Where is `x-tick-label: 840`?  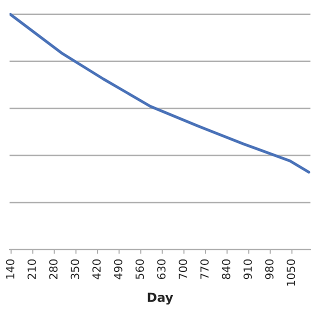
x-tick-label: 840 is located at coordinates (226, 269).